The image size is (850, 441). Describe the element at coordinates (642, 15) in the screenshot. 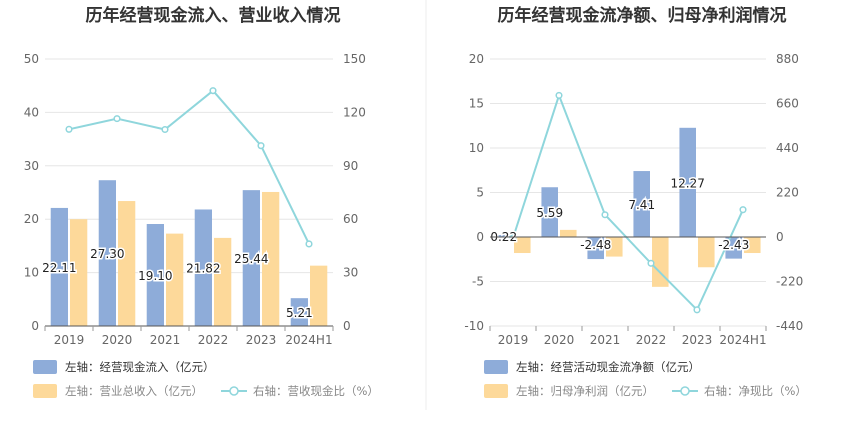

I see `chart-title: 历年经营现金流净额、归母净利润情况` at that location.